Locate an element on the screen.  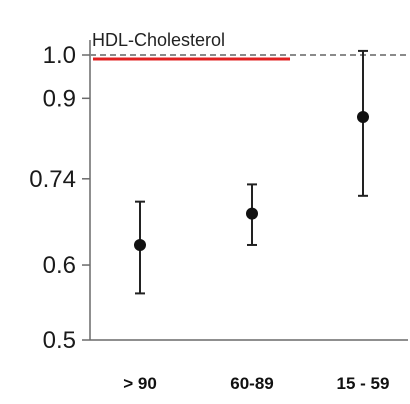
chart-title-group: HDL-Cholesterol is located at coordinates (191, 45).